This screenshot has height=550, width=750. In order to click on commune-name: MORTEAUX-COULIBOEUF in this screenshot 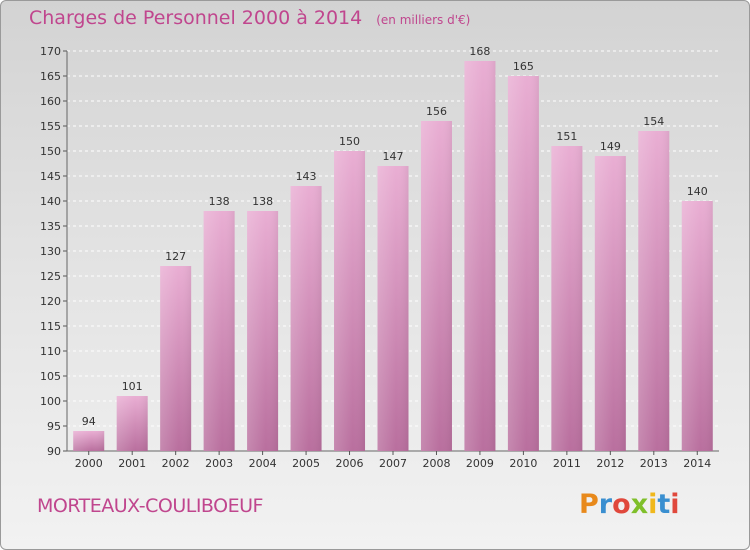, I will do `click(150, 506)`.